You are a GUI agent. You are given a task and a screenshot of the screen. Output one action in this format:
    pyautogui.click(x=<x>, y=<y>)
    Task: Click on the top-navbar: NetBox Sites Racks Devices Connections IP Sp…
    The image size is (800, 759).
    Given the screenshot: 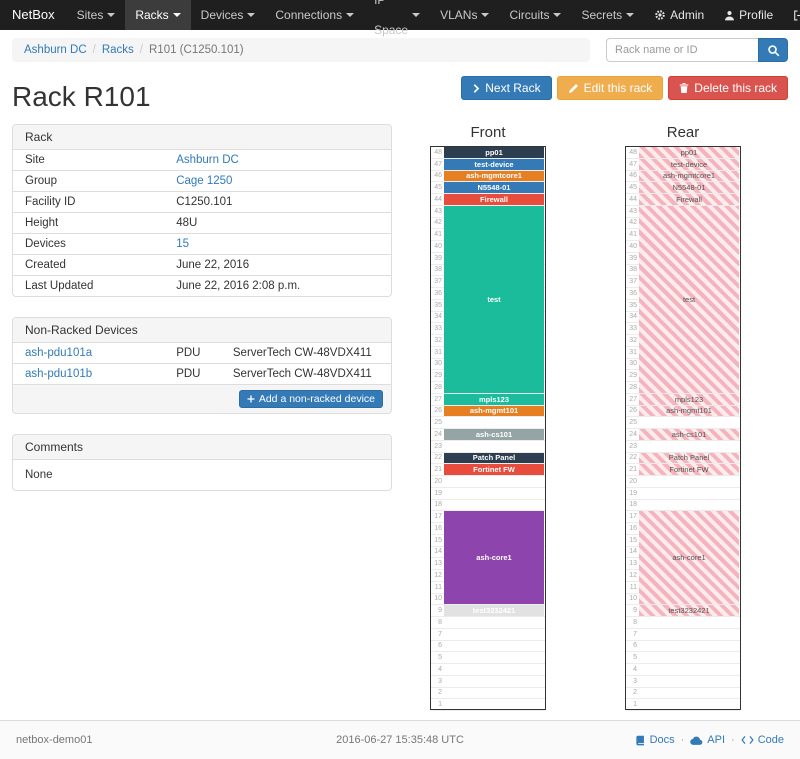 What is the action you would take?
    pyautogui.click(x=400, y=18)
    